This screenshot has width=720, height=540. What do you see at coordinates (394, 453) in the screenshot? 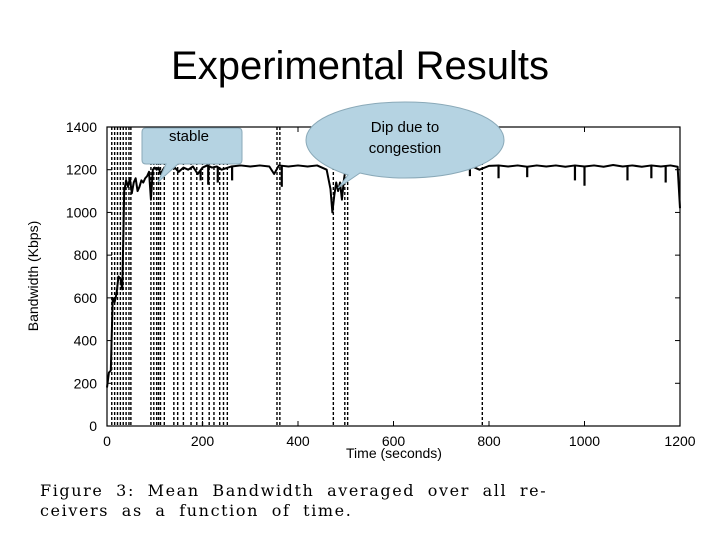
I see `x-axis-label: Time (seconds)` at bounding box center [394, 453].